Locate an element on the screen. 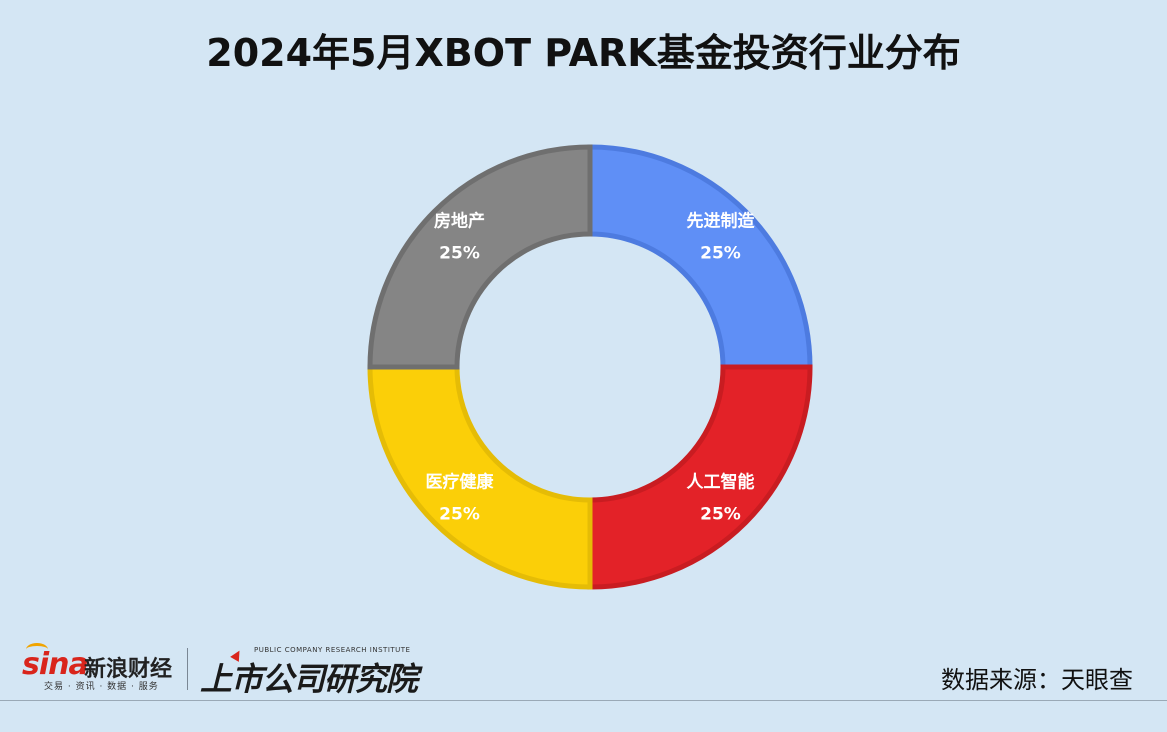 The width and height of the screenshot is (1167, 732). slice-category-label: 人工智能 is located at coordinates (720, 481).